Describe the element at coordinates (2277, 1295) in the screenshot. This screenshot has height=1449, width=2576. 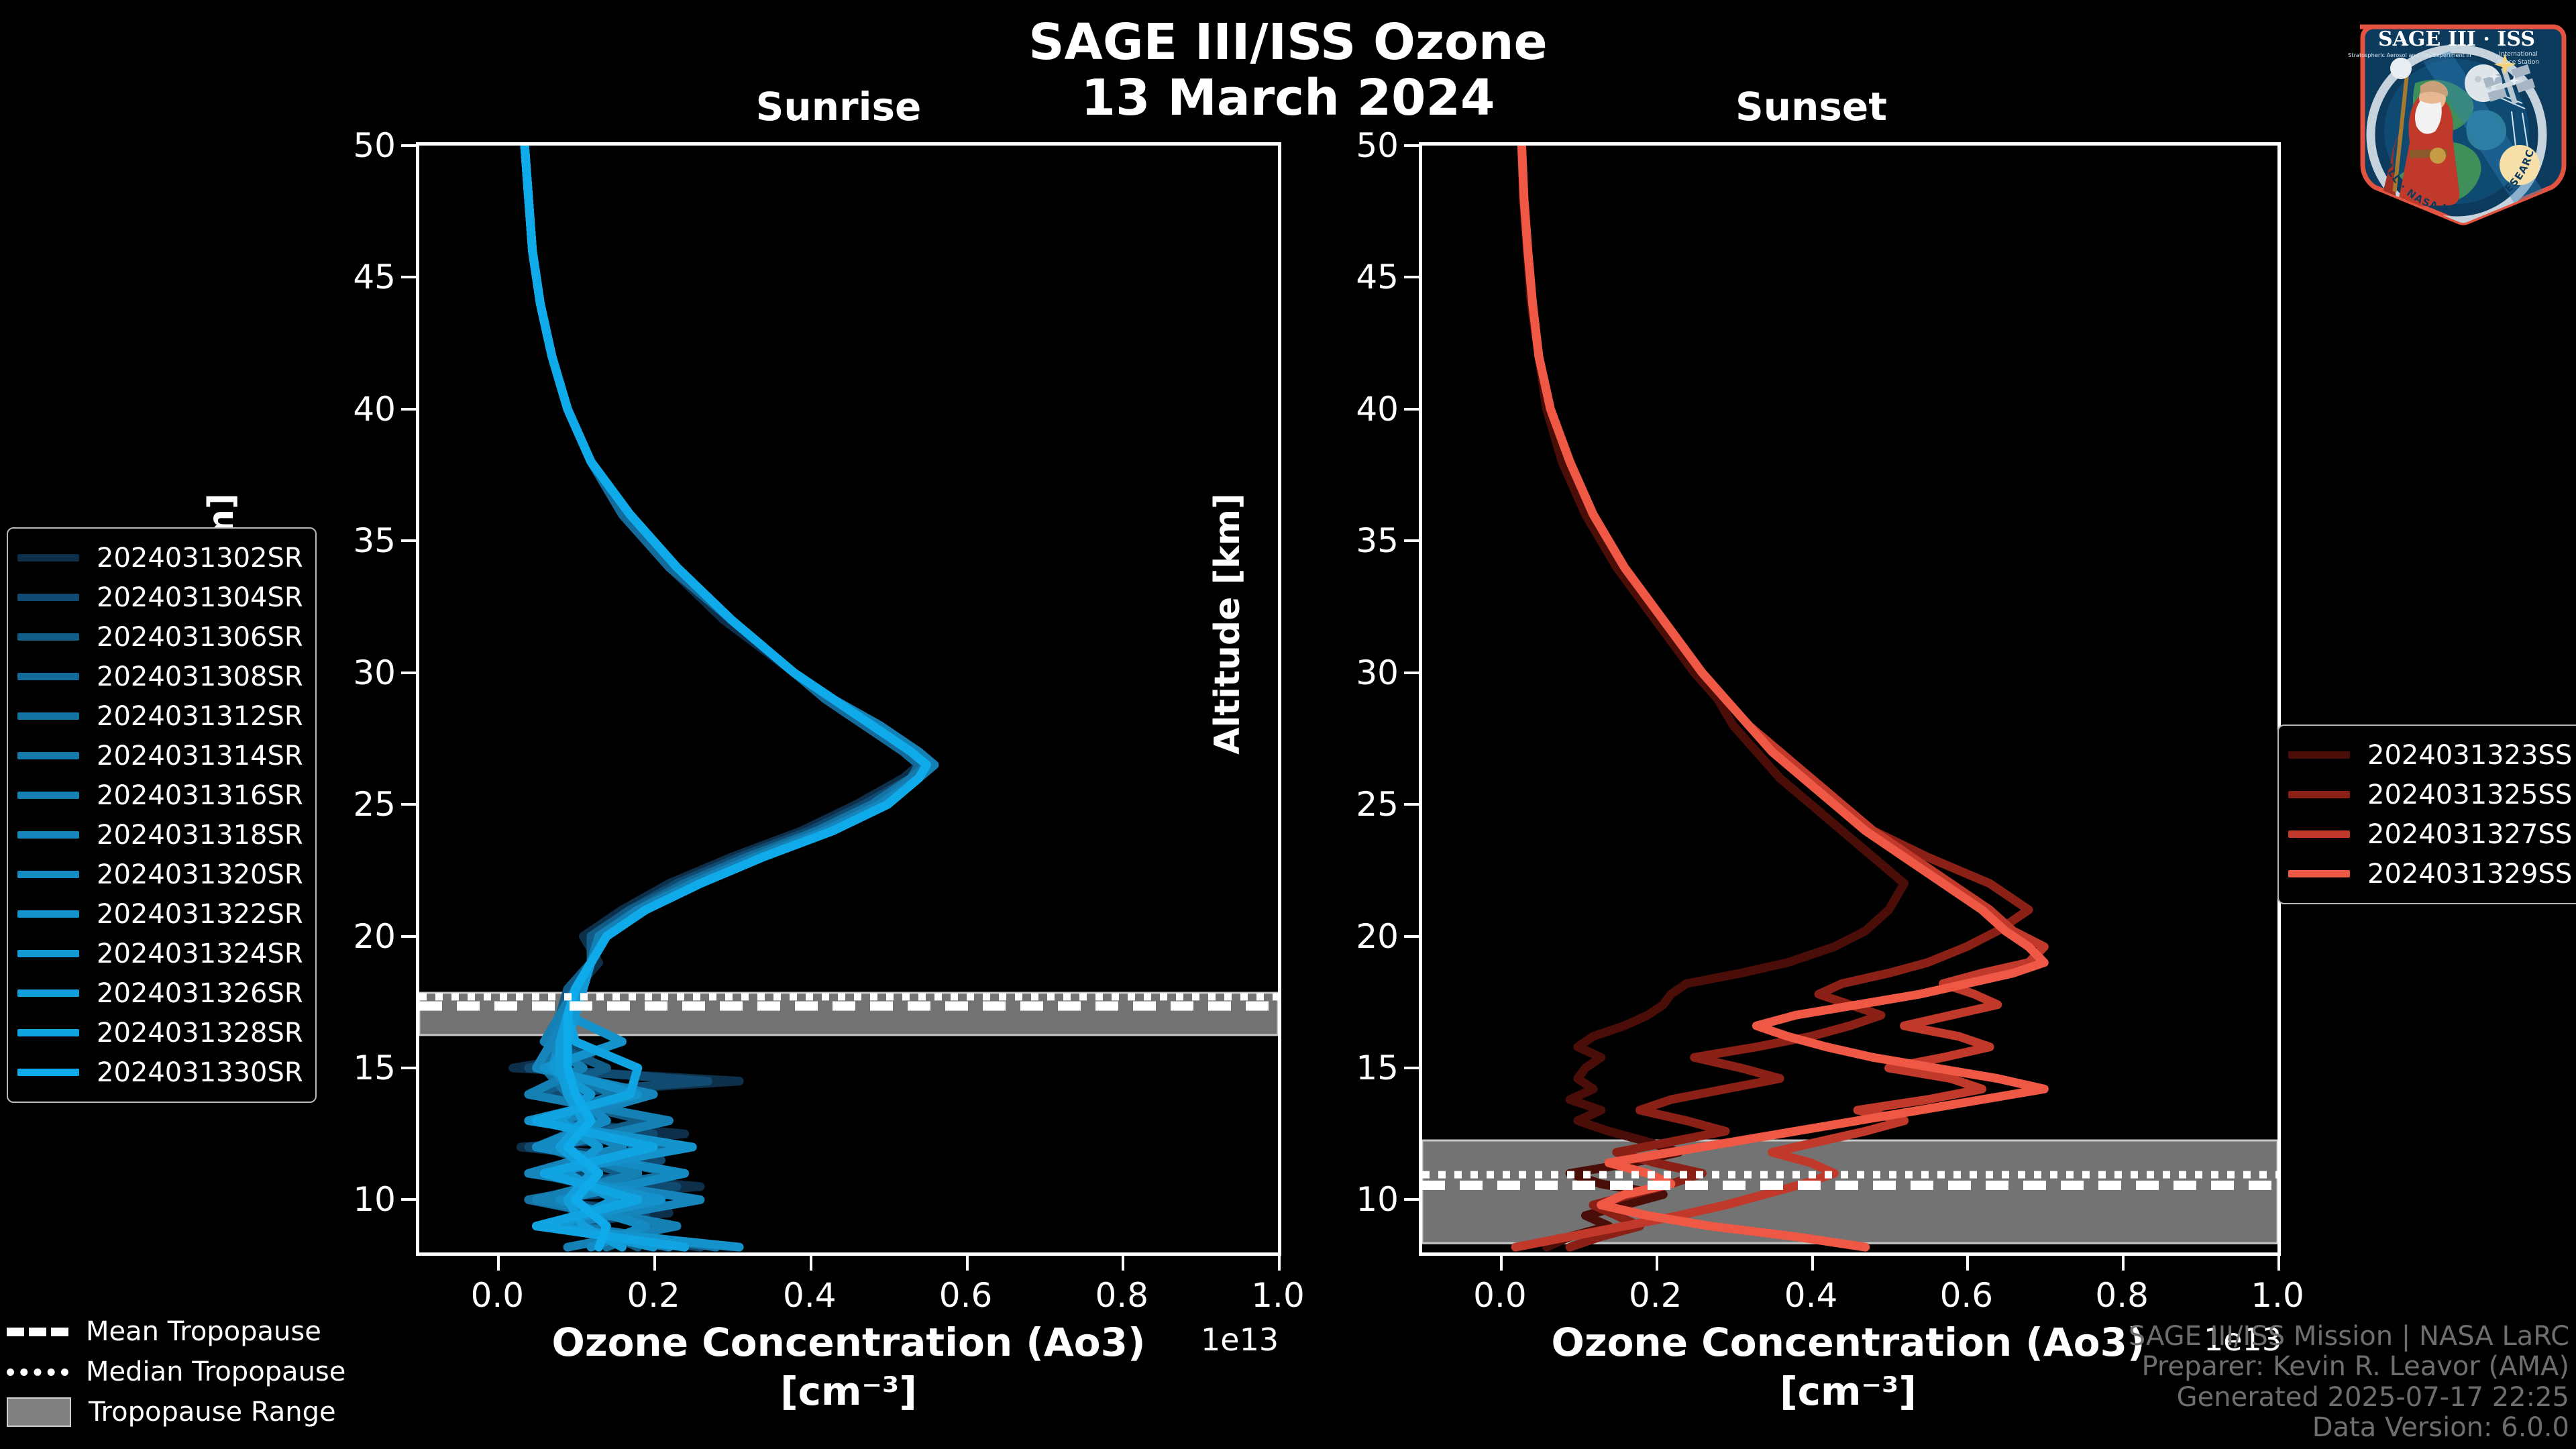
I see `x-tick-label: 1.0` at that location.